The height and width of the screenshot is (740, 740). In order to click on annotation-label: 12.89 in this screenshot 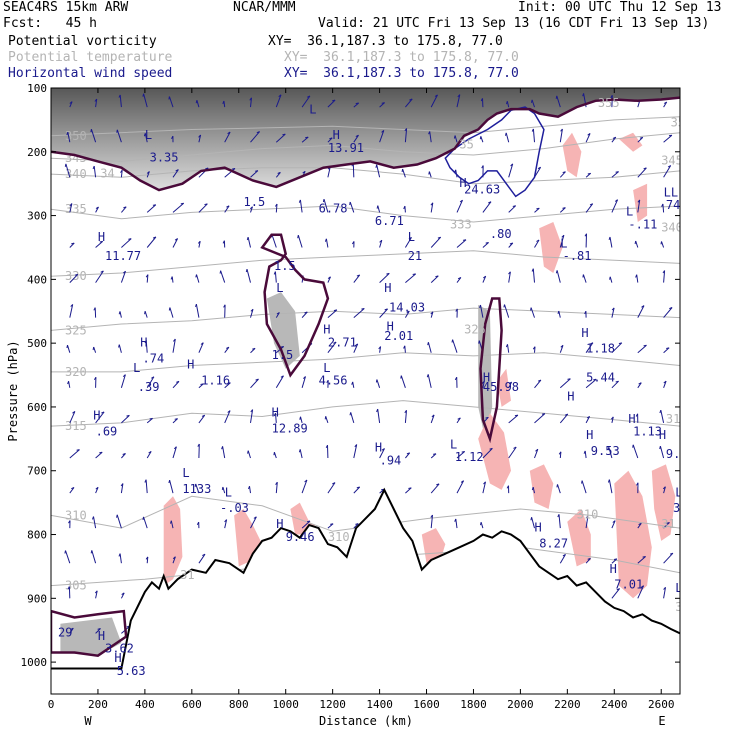, I will do `click(290, 429)`.